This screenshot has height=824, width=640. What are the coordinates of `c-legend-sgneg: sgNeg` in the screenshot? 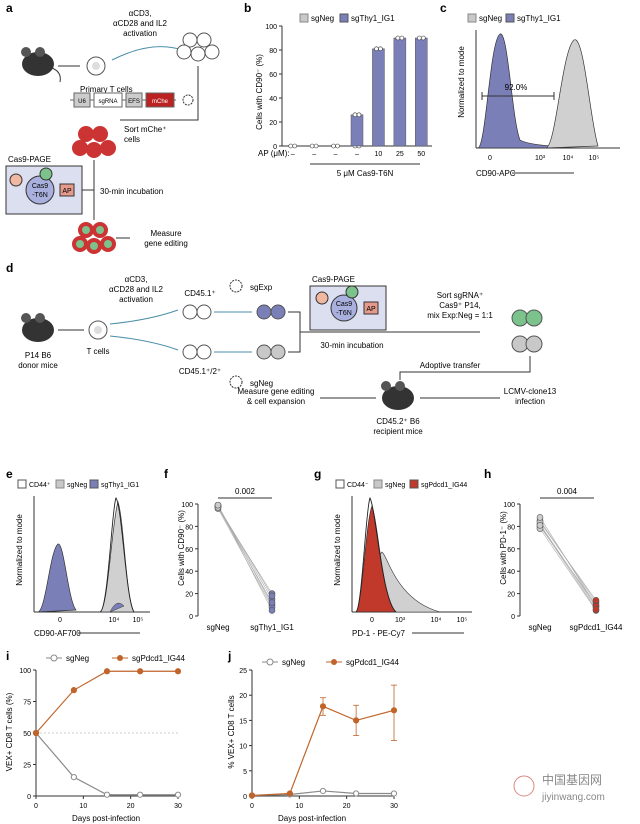 It's located at (490, 18).